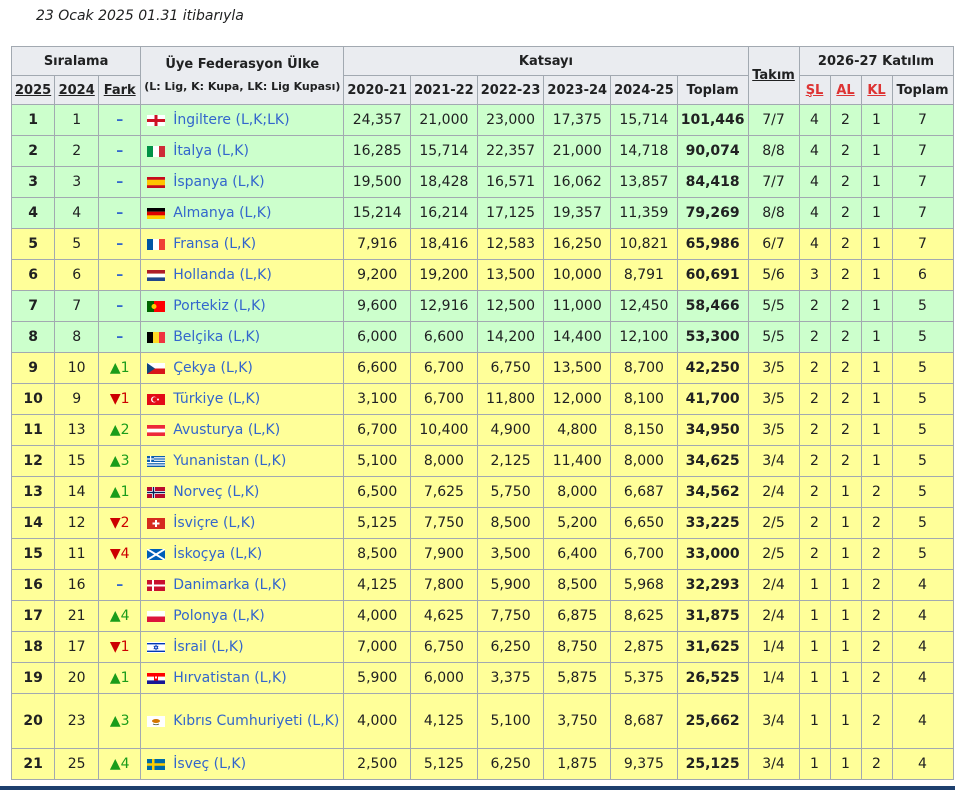  What do you see at coordinates (157, 118) in the screenshot?
I see `flag-eng-icon` at bounding box center [157, 118].